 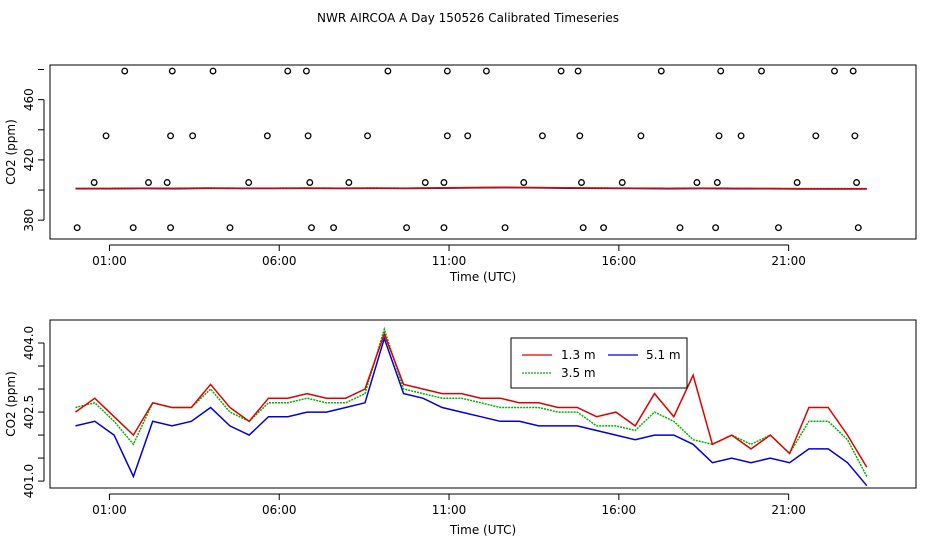 I want to click on legend-label-3: 5.1 m, so click(x=663, y=355).